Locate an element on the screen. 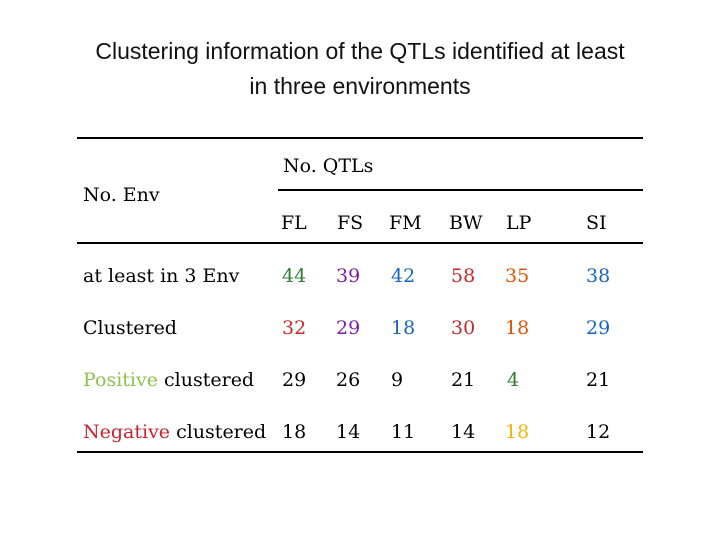 The width and height of the screenshot is (720, 540). table-bottom-rule is located at coordinates (360, 452).